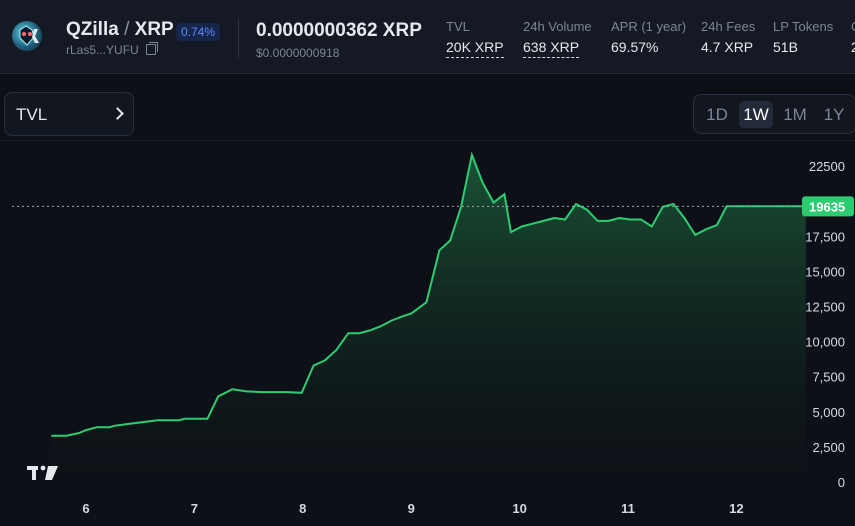 The image size is (855, 526). Describe the element at coordinates (557, 38) in the screenshot. I see `stat-volume: 24h Volume 638 XRP` at that location.